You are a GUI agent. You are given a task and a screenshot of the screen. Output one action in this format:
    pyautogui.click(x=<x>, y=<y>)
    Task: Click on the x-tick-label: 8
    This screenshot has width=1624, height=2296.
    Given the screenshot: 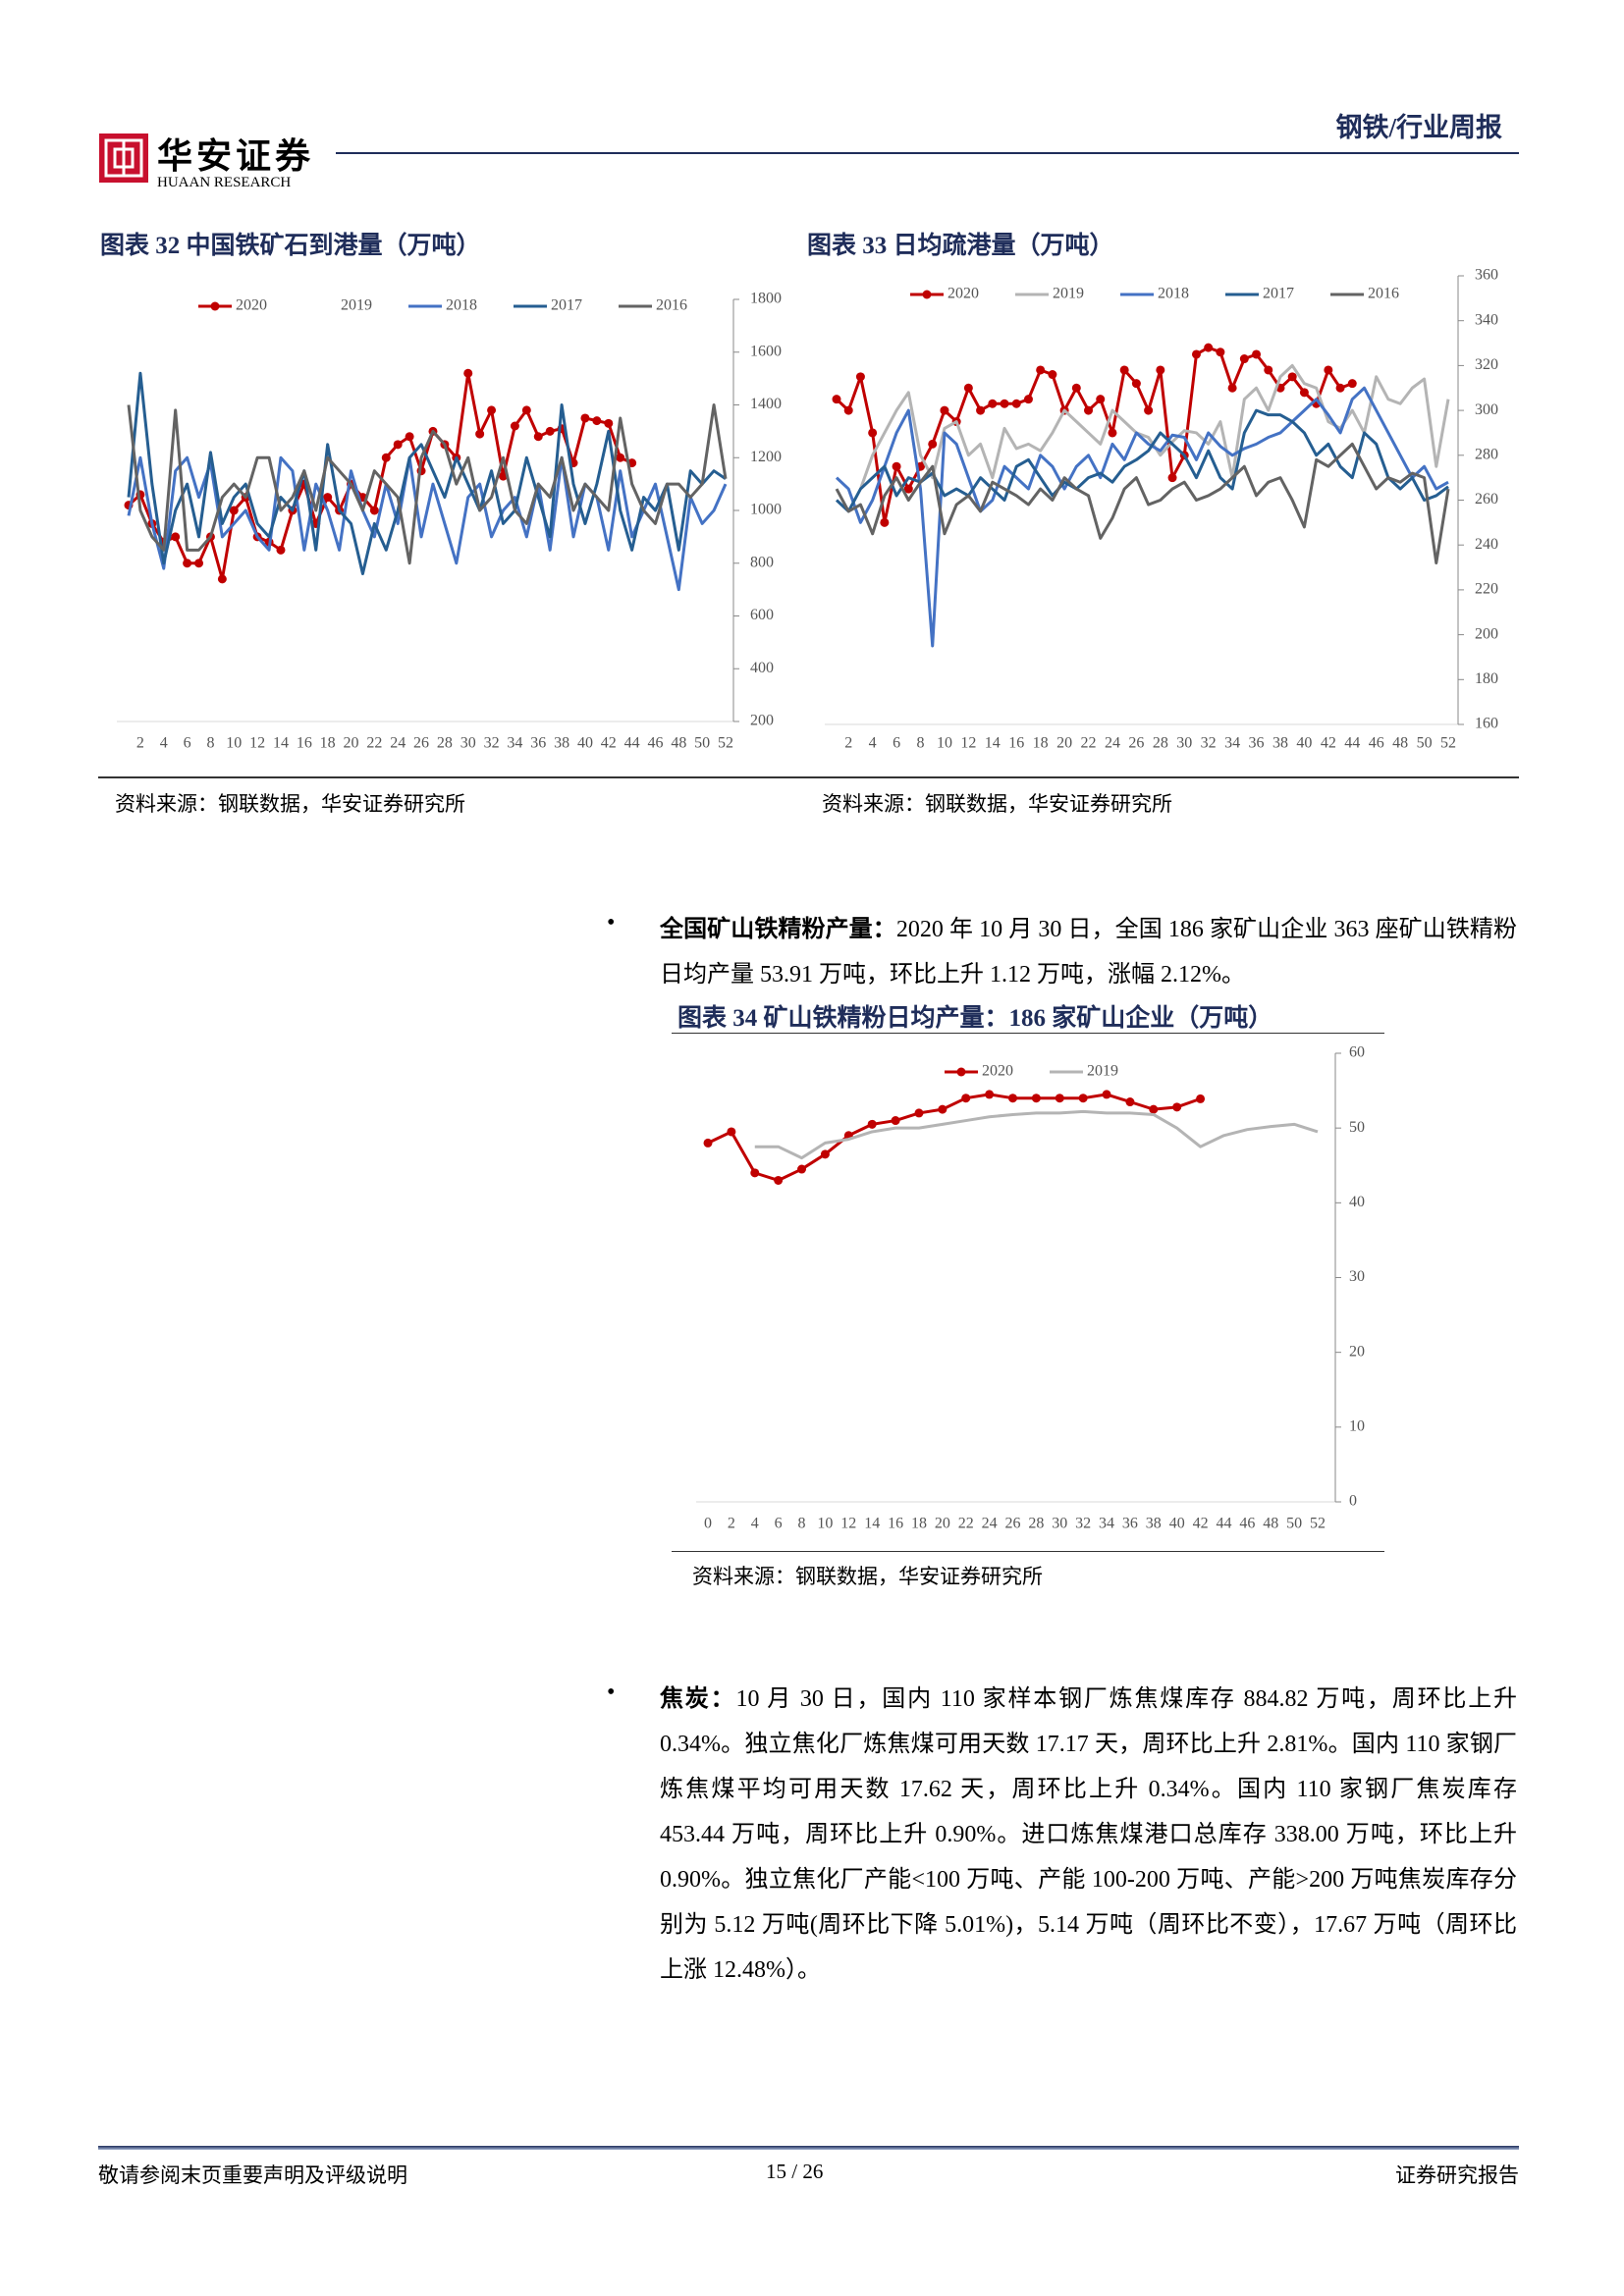 What is the action you would take?
    pyautogui.click(x=210, y=743)
    